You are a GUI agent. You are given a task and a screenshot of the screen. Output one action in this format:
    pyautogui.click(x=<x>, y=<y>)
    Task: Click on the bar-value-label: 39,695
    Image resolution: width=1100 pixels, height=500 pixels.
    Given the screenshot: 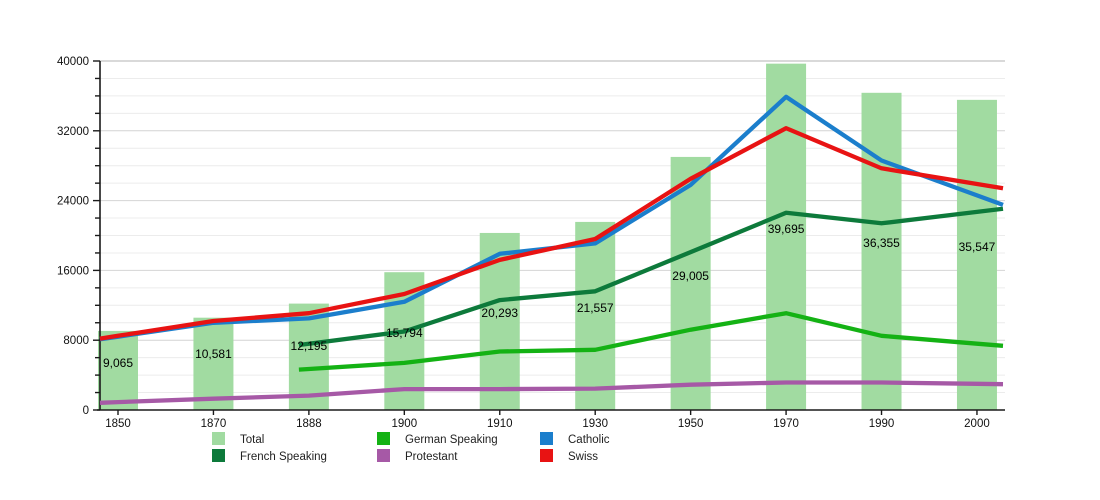 What is the action you would take?
    pyautogui.click(x=786, y=229)
    